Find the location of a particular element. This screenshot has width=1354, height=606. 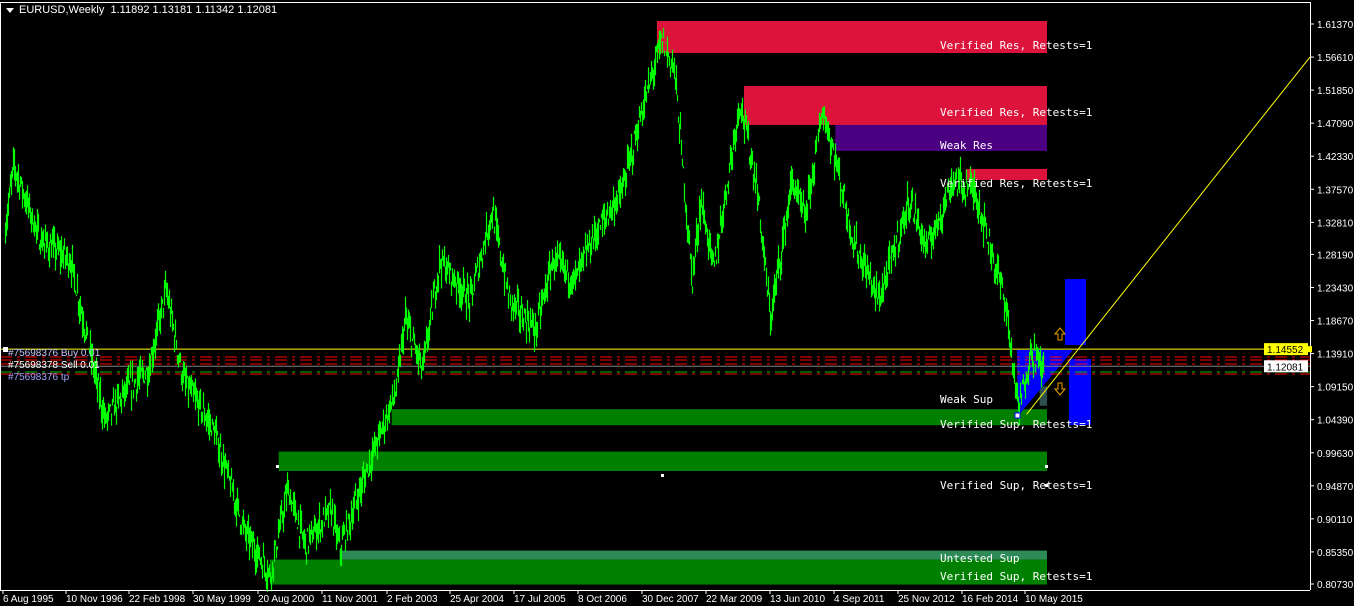

trendline is located at coordinates (1168, 235).